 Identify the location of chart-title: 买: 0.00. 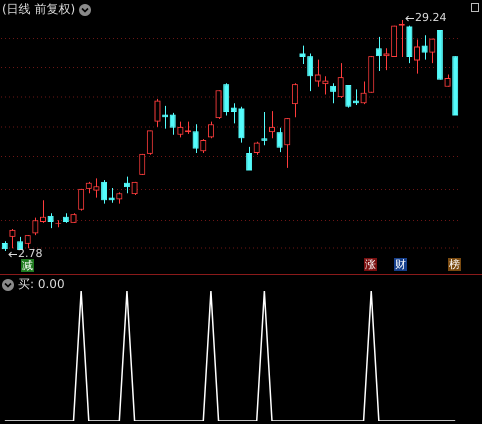
(41, 284).